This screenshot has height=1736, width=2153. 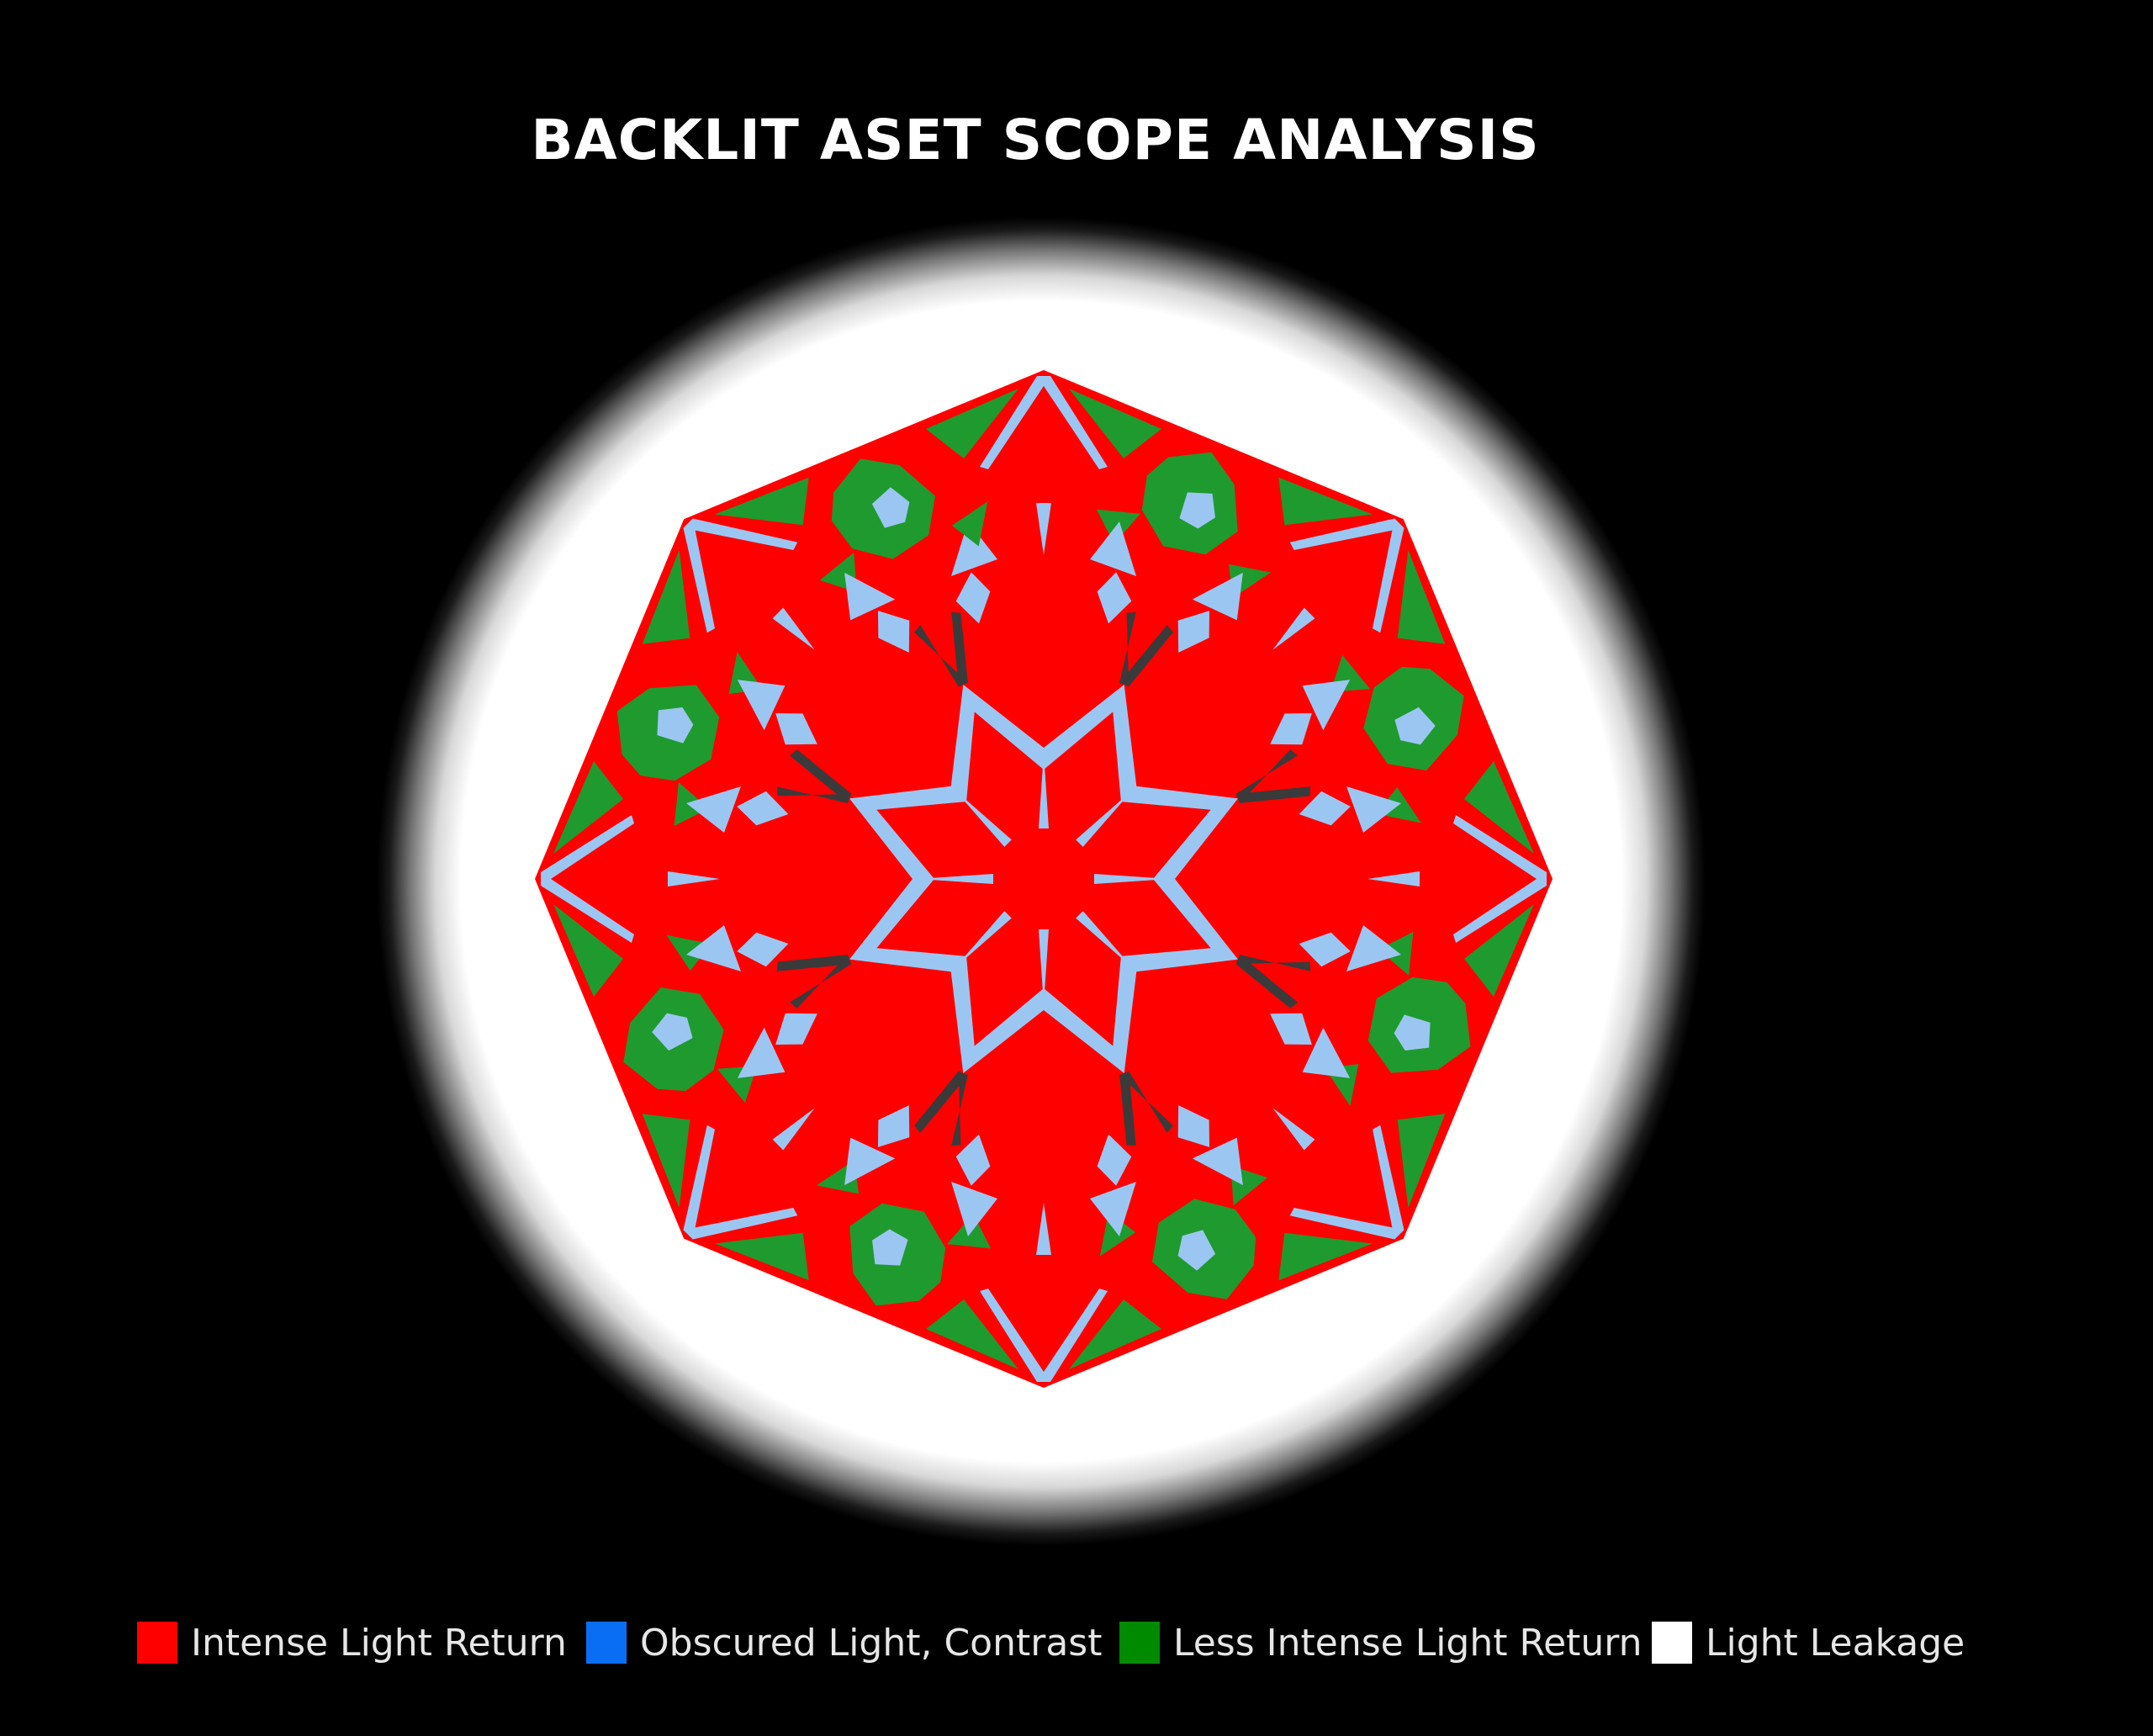 What do you see at coordinates (1672, 1643) in the screenshot?
I see `legend-swatch-white` at bounding box center [1672, 1643].